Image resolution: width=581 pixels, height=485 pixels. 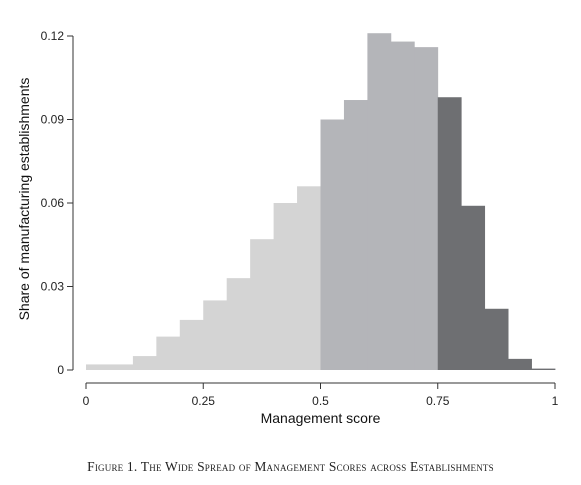 What do you see at coordinates (53, 120) in the screenshot?
I see `y-tick-label: 0.09` at bounding box center [53, 120].